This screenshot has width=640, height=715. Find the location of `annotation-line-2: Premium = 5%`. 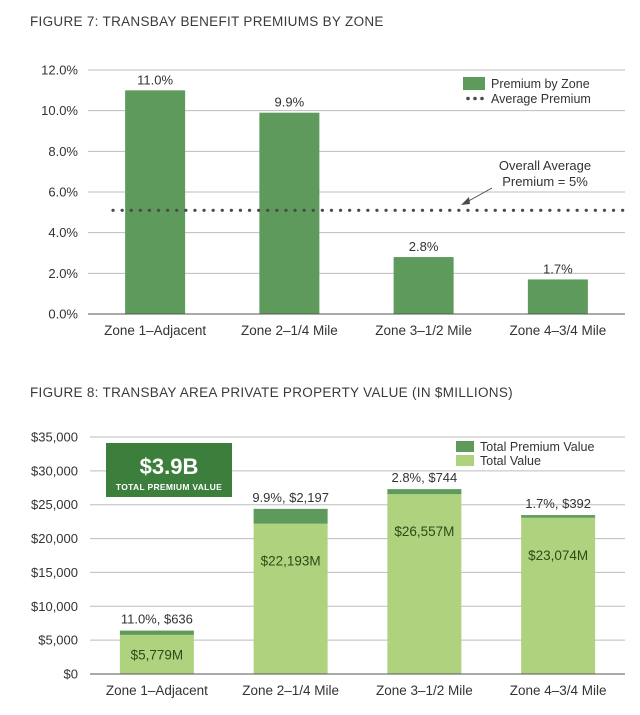

annotation-line-2: Premium = 5% is located at coordinates (545, 181).